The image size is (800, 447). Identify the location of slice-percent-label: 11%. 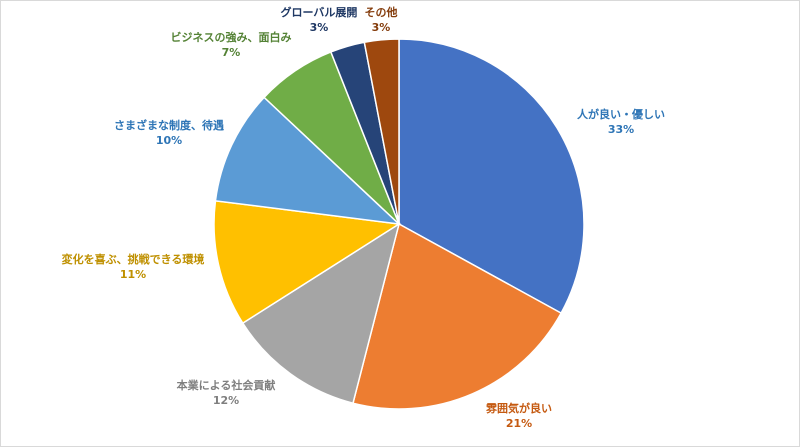
(133, 274).